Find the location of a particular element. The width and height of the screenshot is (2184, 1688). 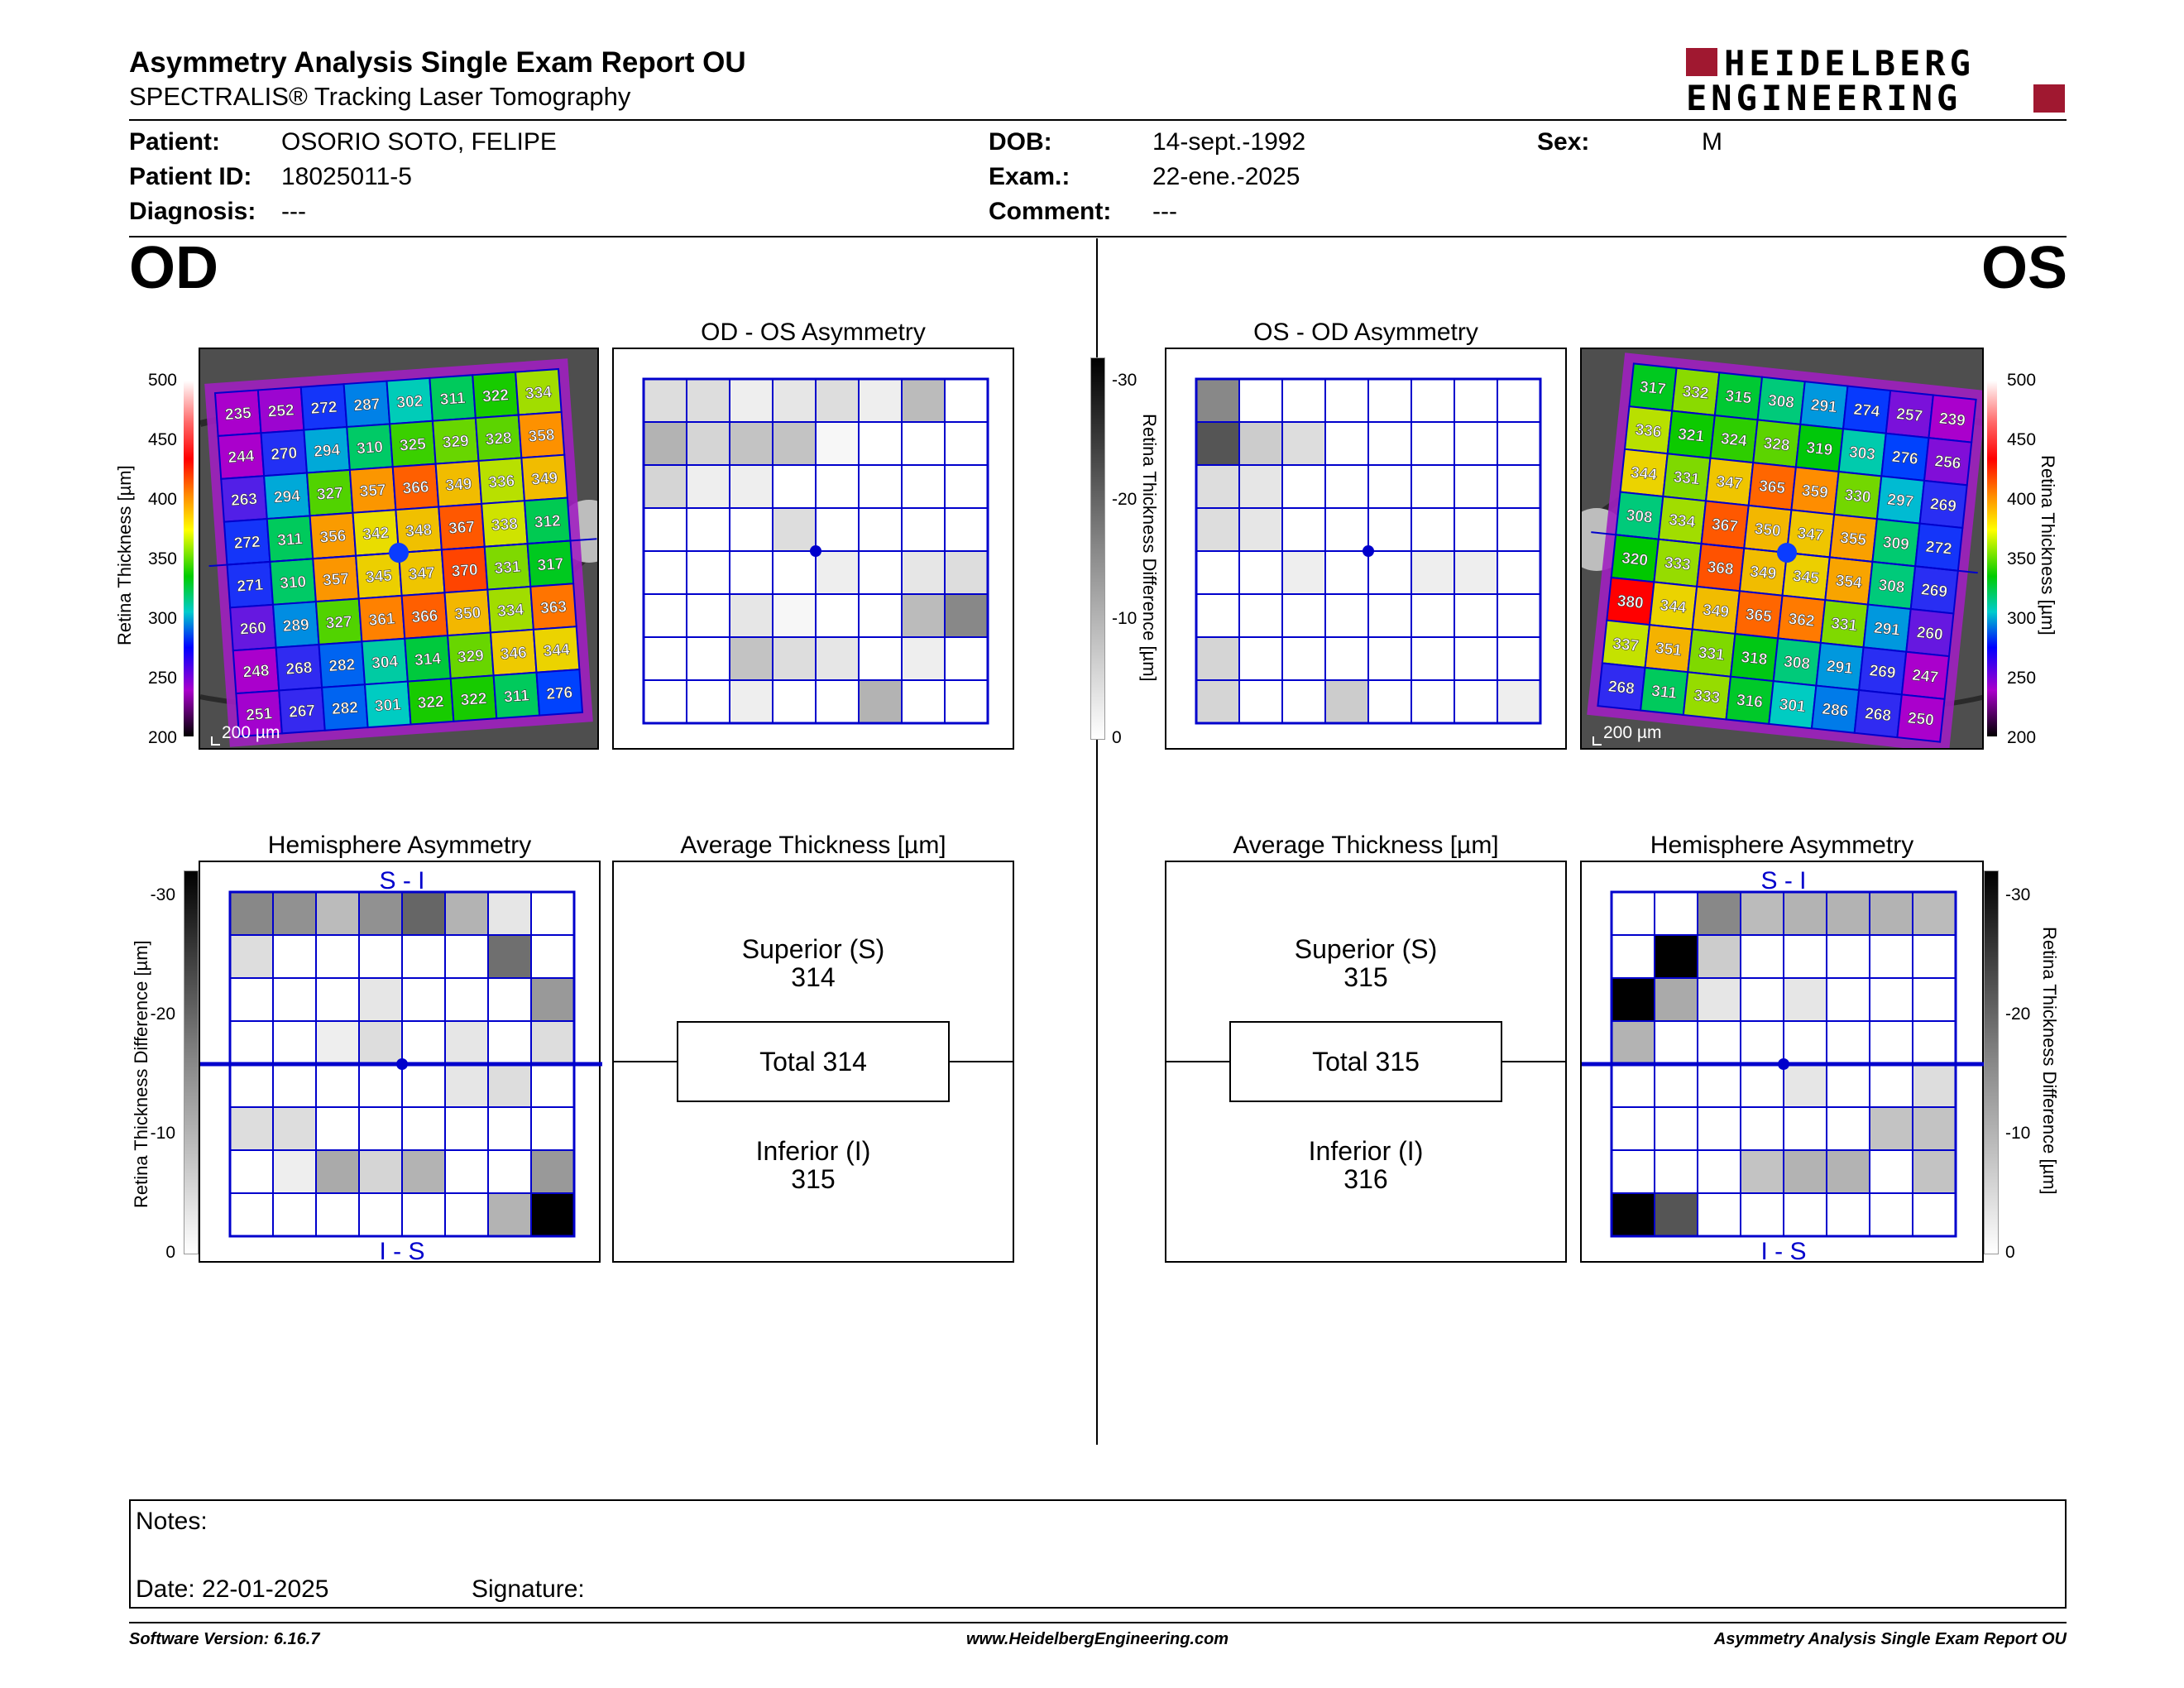

thickness-value: 272 is located at coordinates (324, 408).